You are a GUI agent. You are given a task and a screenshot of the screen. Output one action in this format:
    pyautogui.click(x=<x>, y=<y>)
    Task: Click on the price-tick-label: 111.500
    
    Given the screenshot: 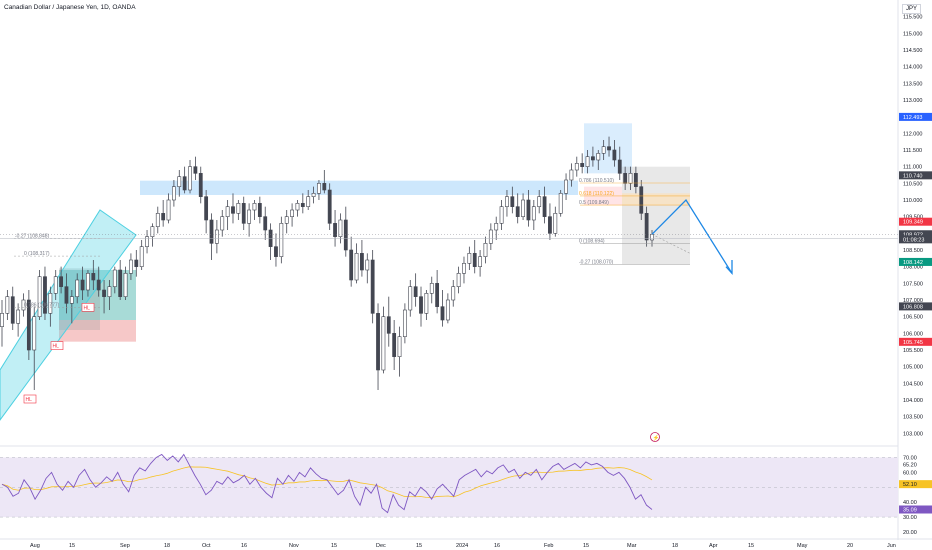 What is the action you would take?
    pyautogui.click(x=912, y=151)
    